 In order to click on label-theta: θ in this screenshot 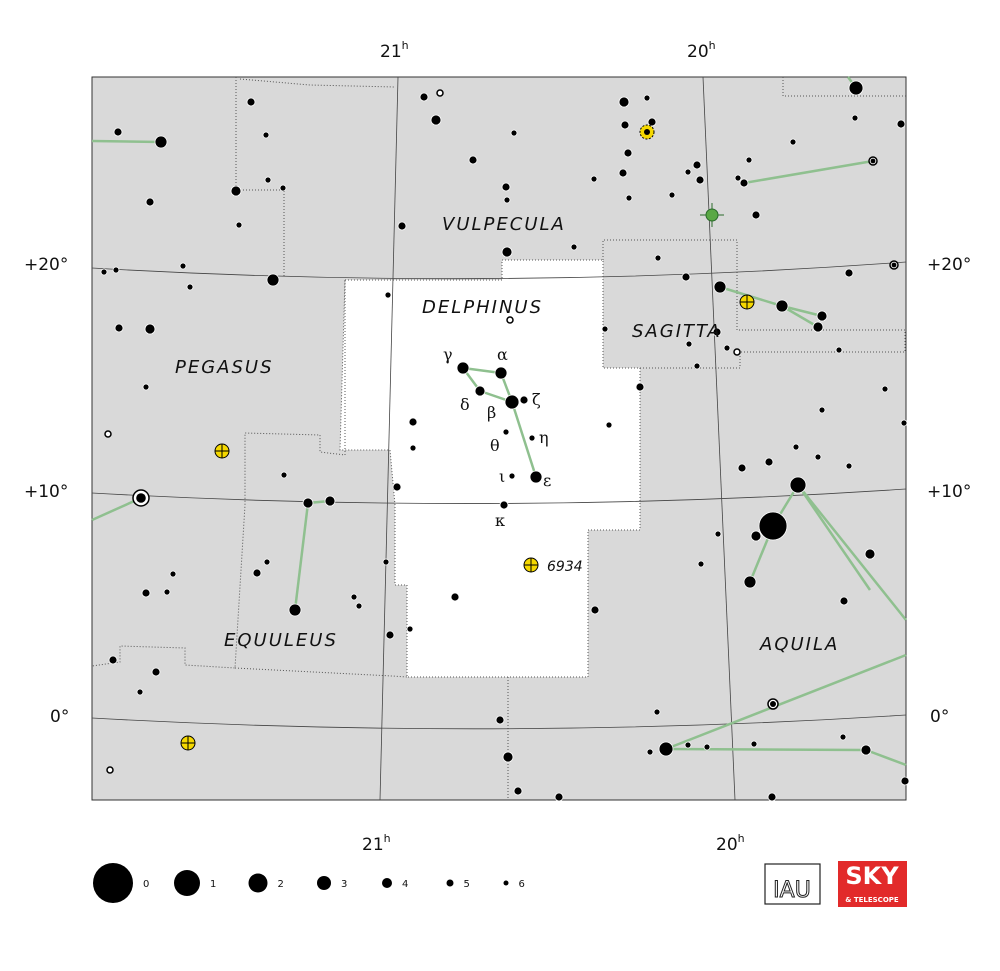, I will do `click(495, 445)`.